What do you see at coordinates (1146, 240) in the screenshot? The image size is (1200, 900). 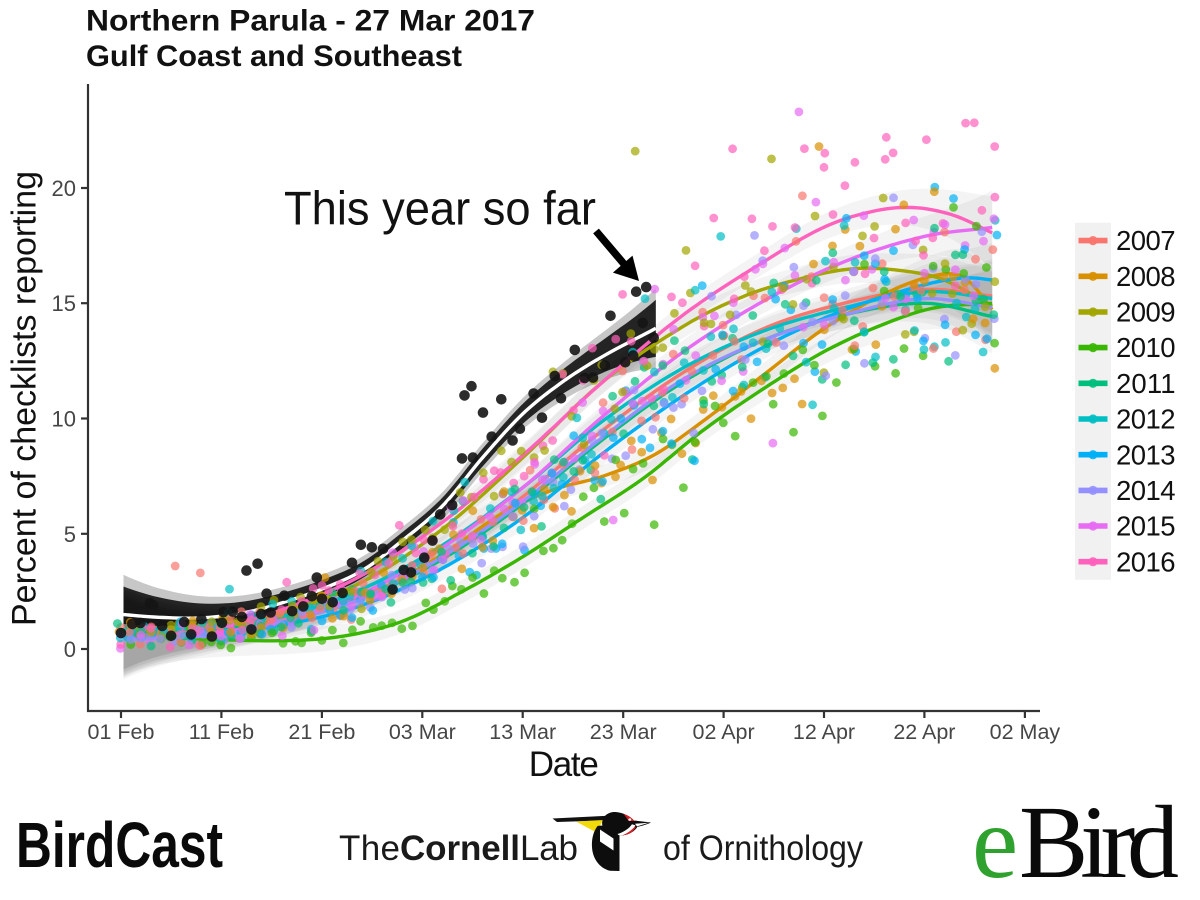 I see `svg-text: 2007` at bounding box center [1146, 240].